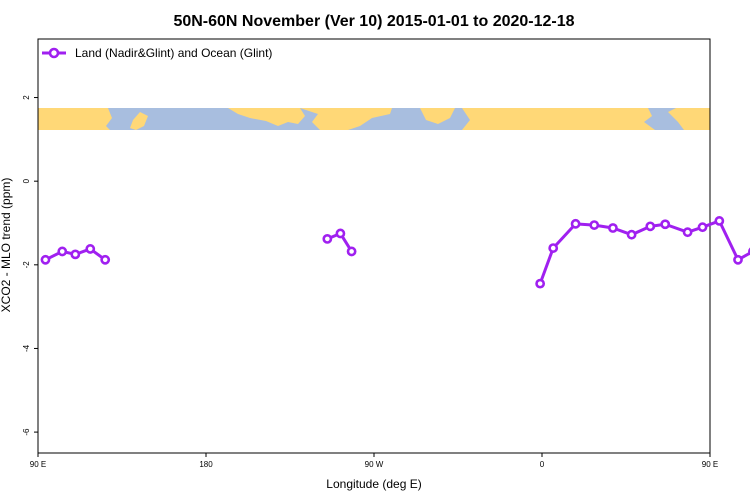 The height and width of the screenshot is (500, 750). What do you see at coordinates (26, 348) in the screenshot?
I see `y-tick-label: -4` at bounding box center [26, 348].